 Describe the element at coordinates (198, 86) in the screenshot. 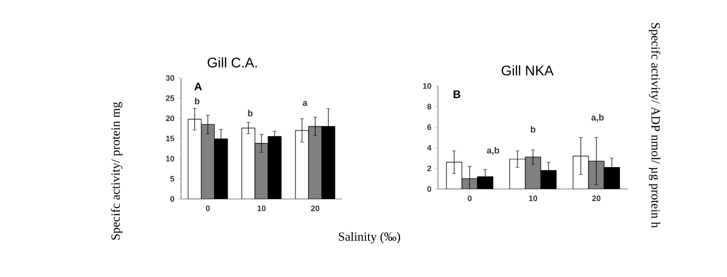

I see `annotation: A` at that location.